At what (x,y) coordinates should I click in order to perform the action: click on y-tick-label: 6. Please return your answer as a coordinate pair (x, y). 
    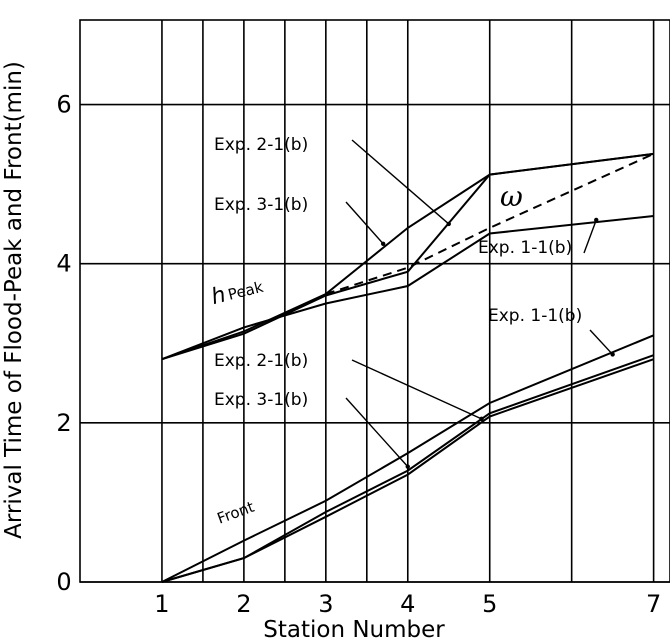
    Looking at the image, I should click on (63, 105).